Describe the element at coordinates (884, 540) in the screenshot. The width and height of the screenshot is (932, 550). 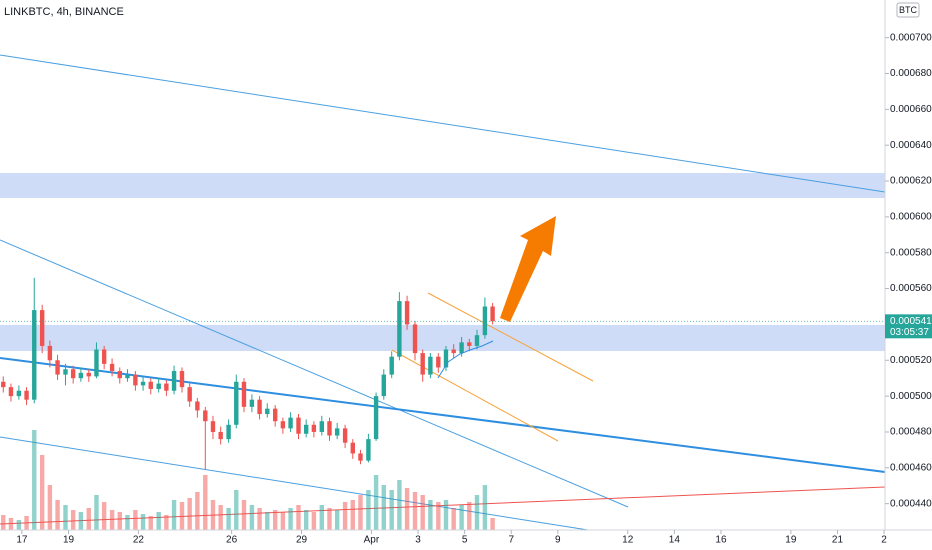
I see `x-tick-label: 2` at that location.